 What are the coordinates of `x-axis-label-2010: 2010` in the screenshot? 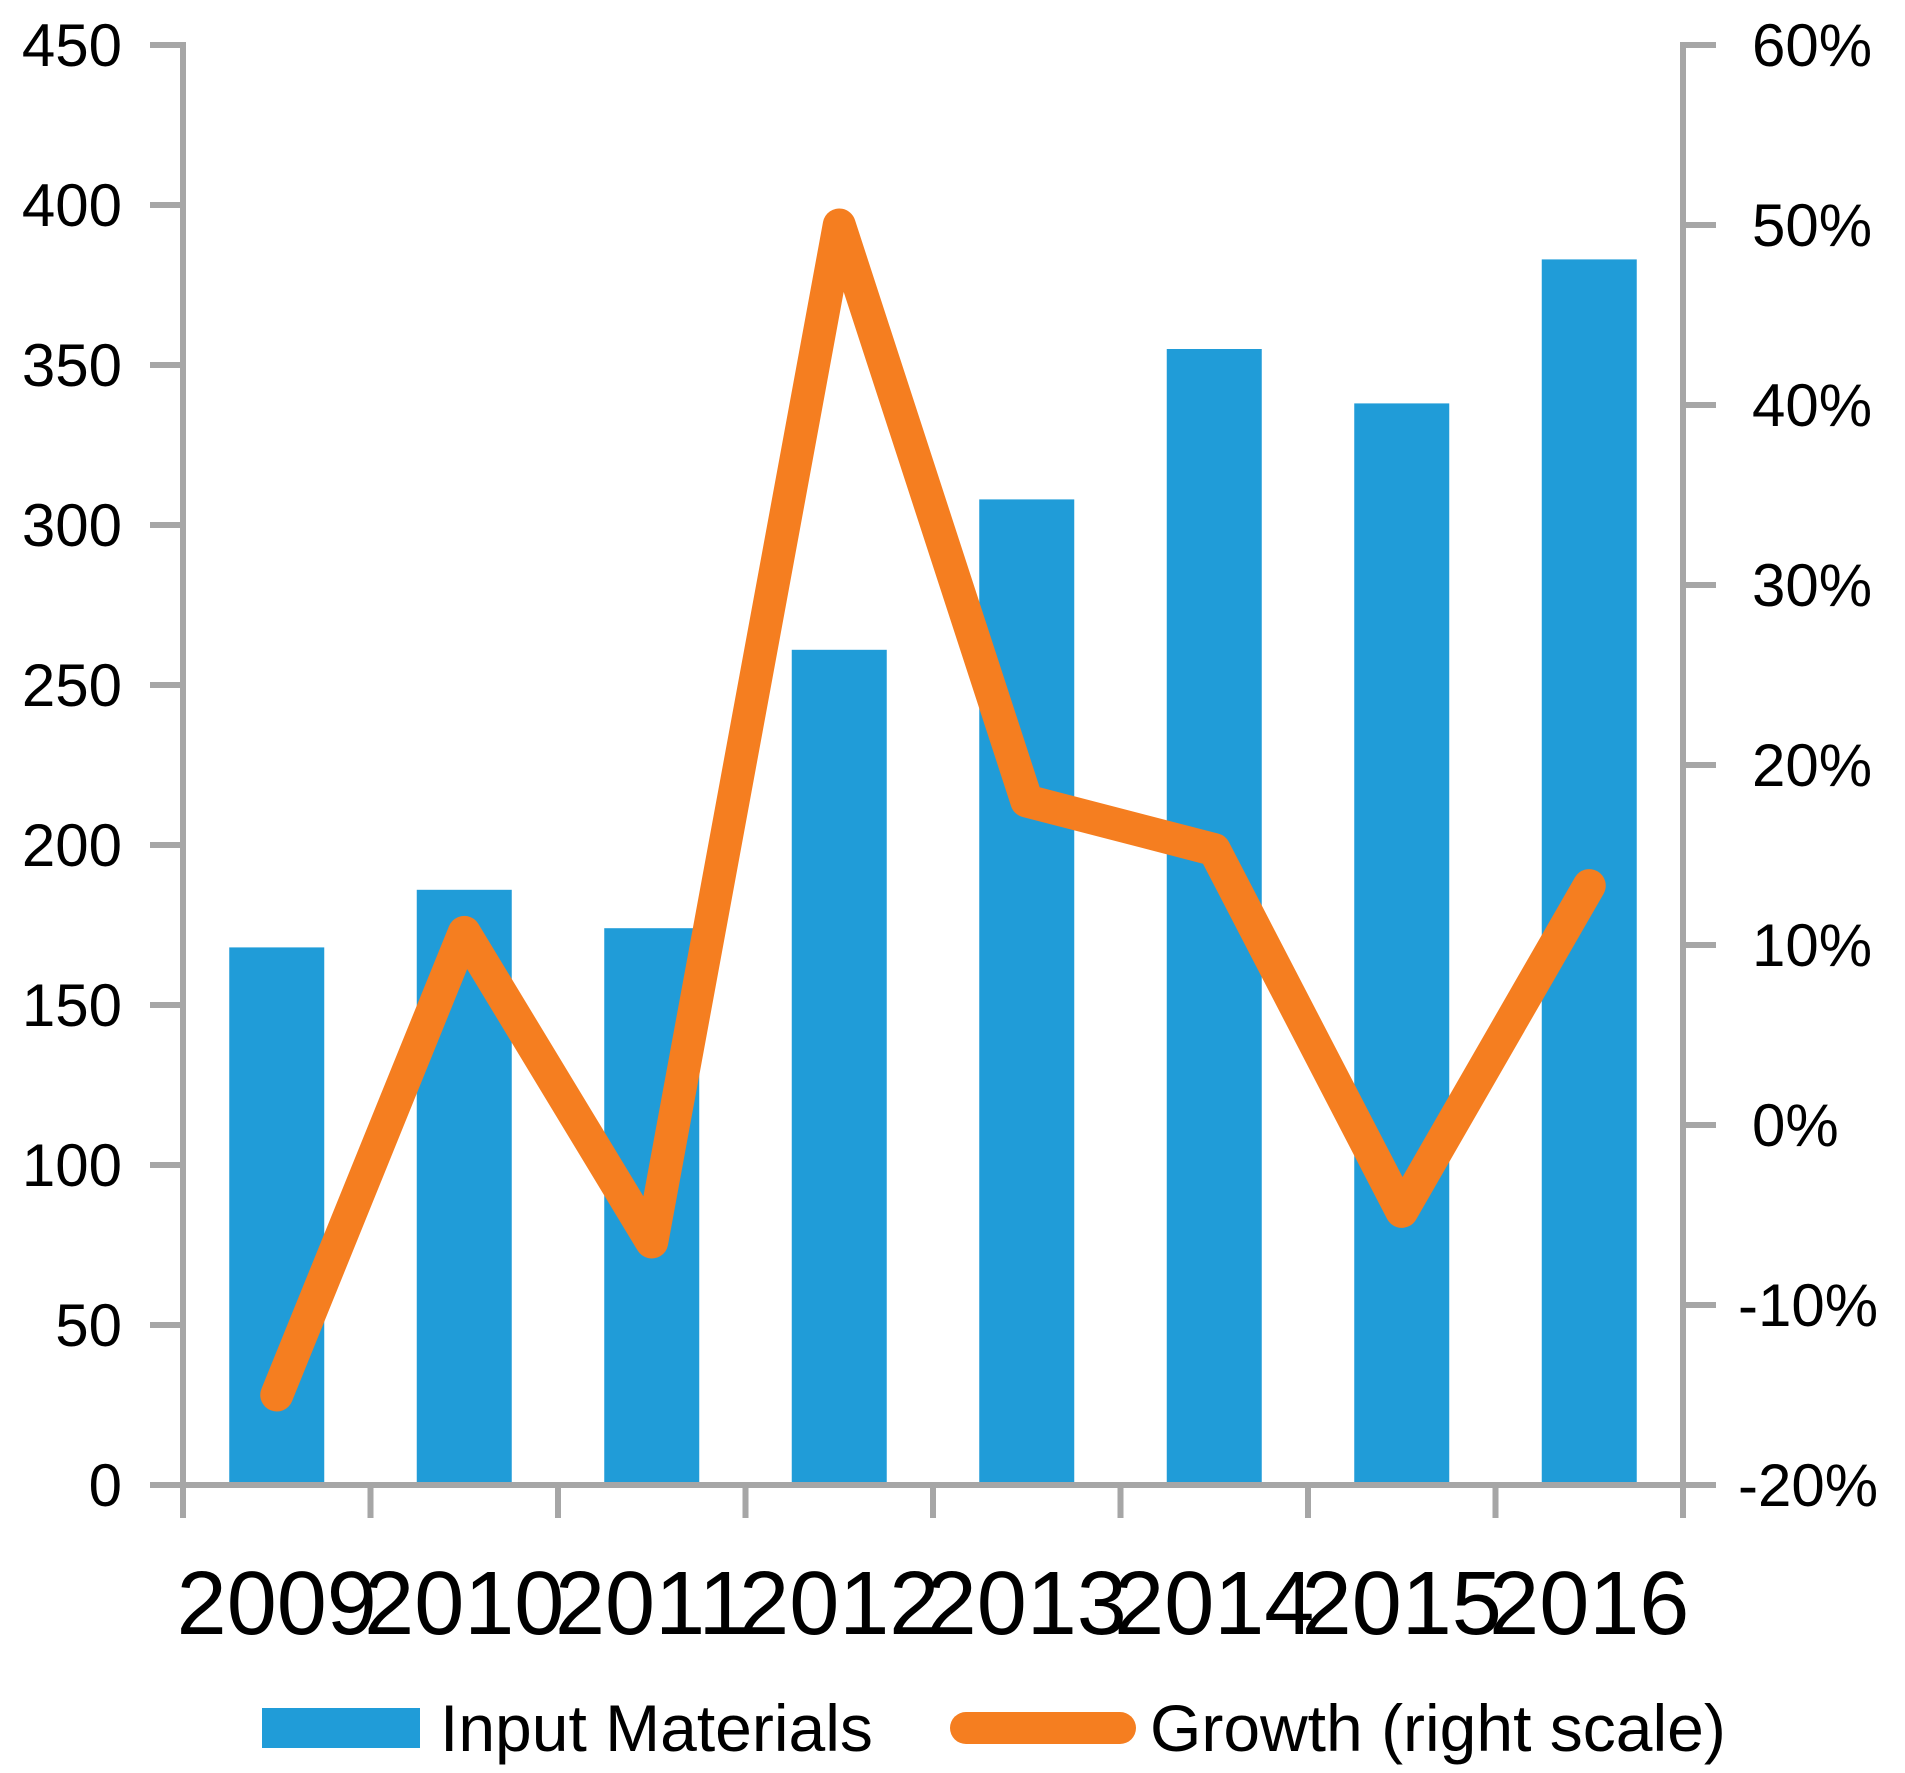 It's located at (464, 1604).